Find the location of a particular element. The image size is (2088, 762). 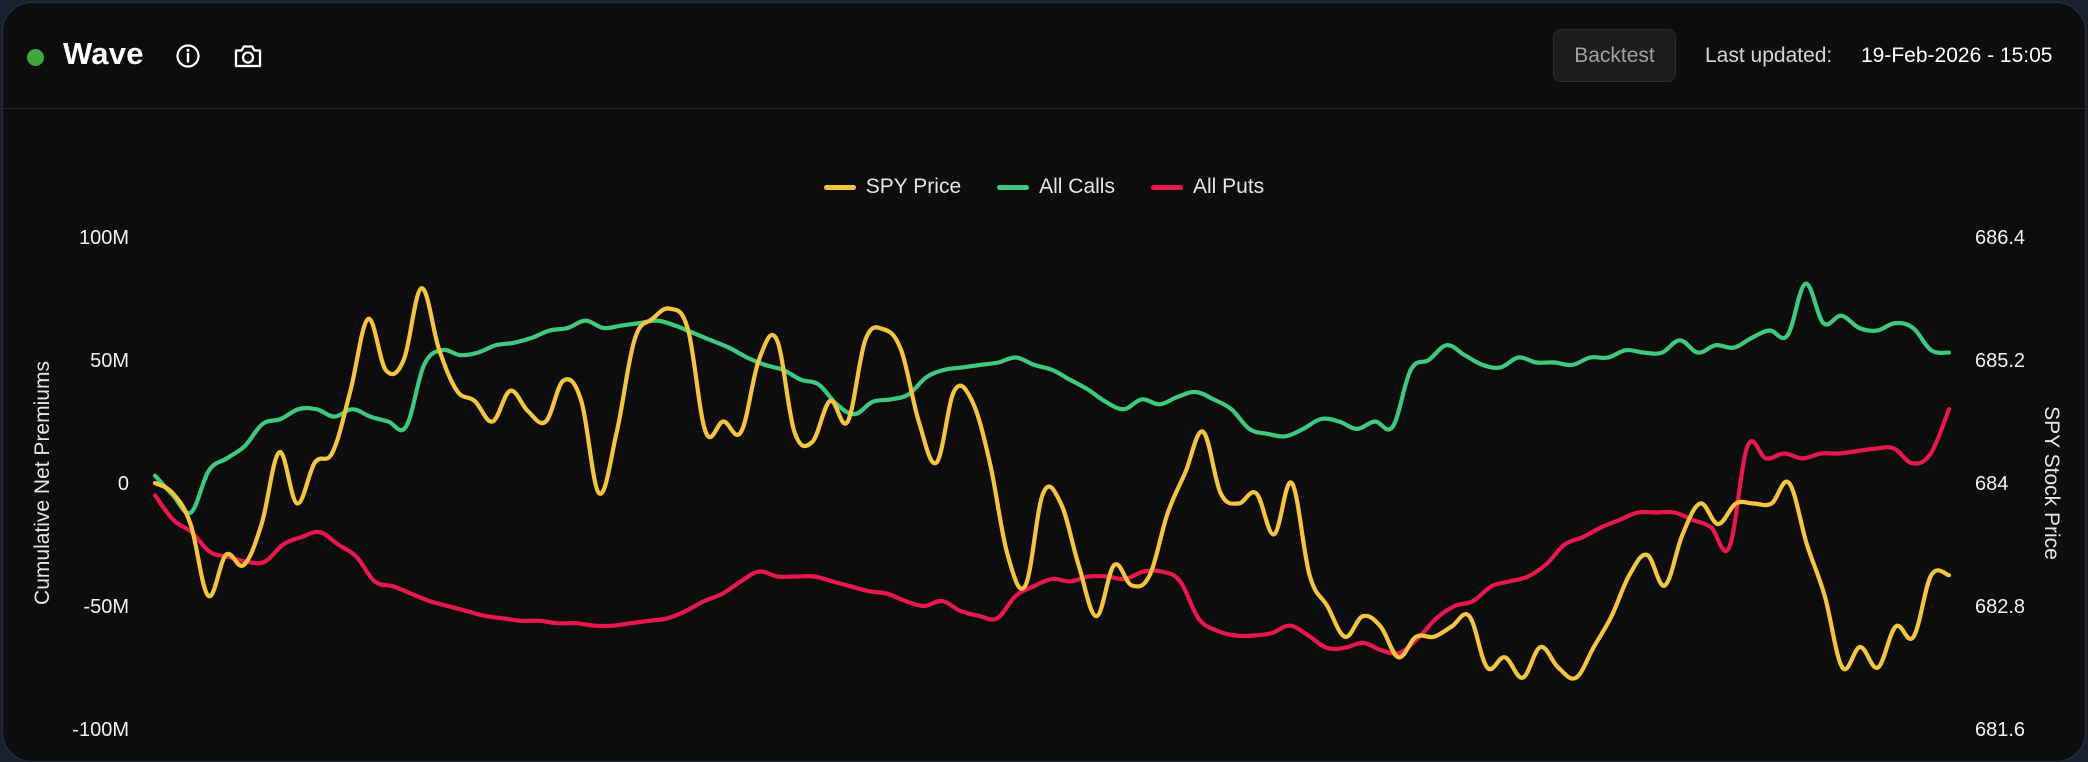

left-axis-tick: -50M is located at coordinates (106, 607).